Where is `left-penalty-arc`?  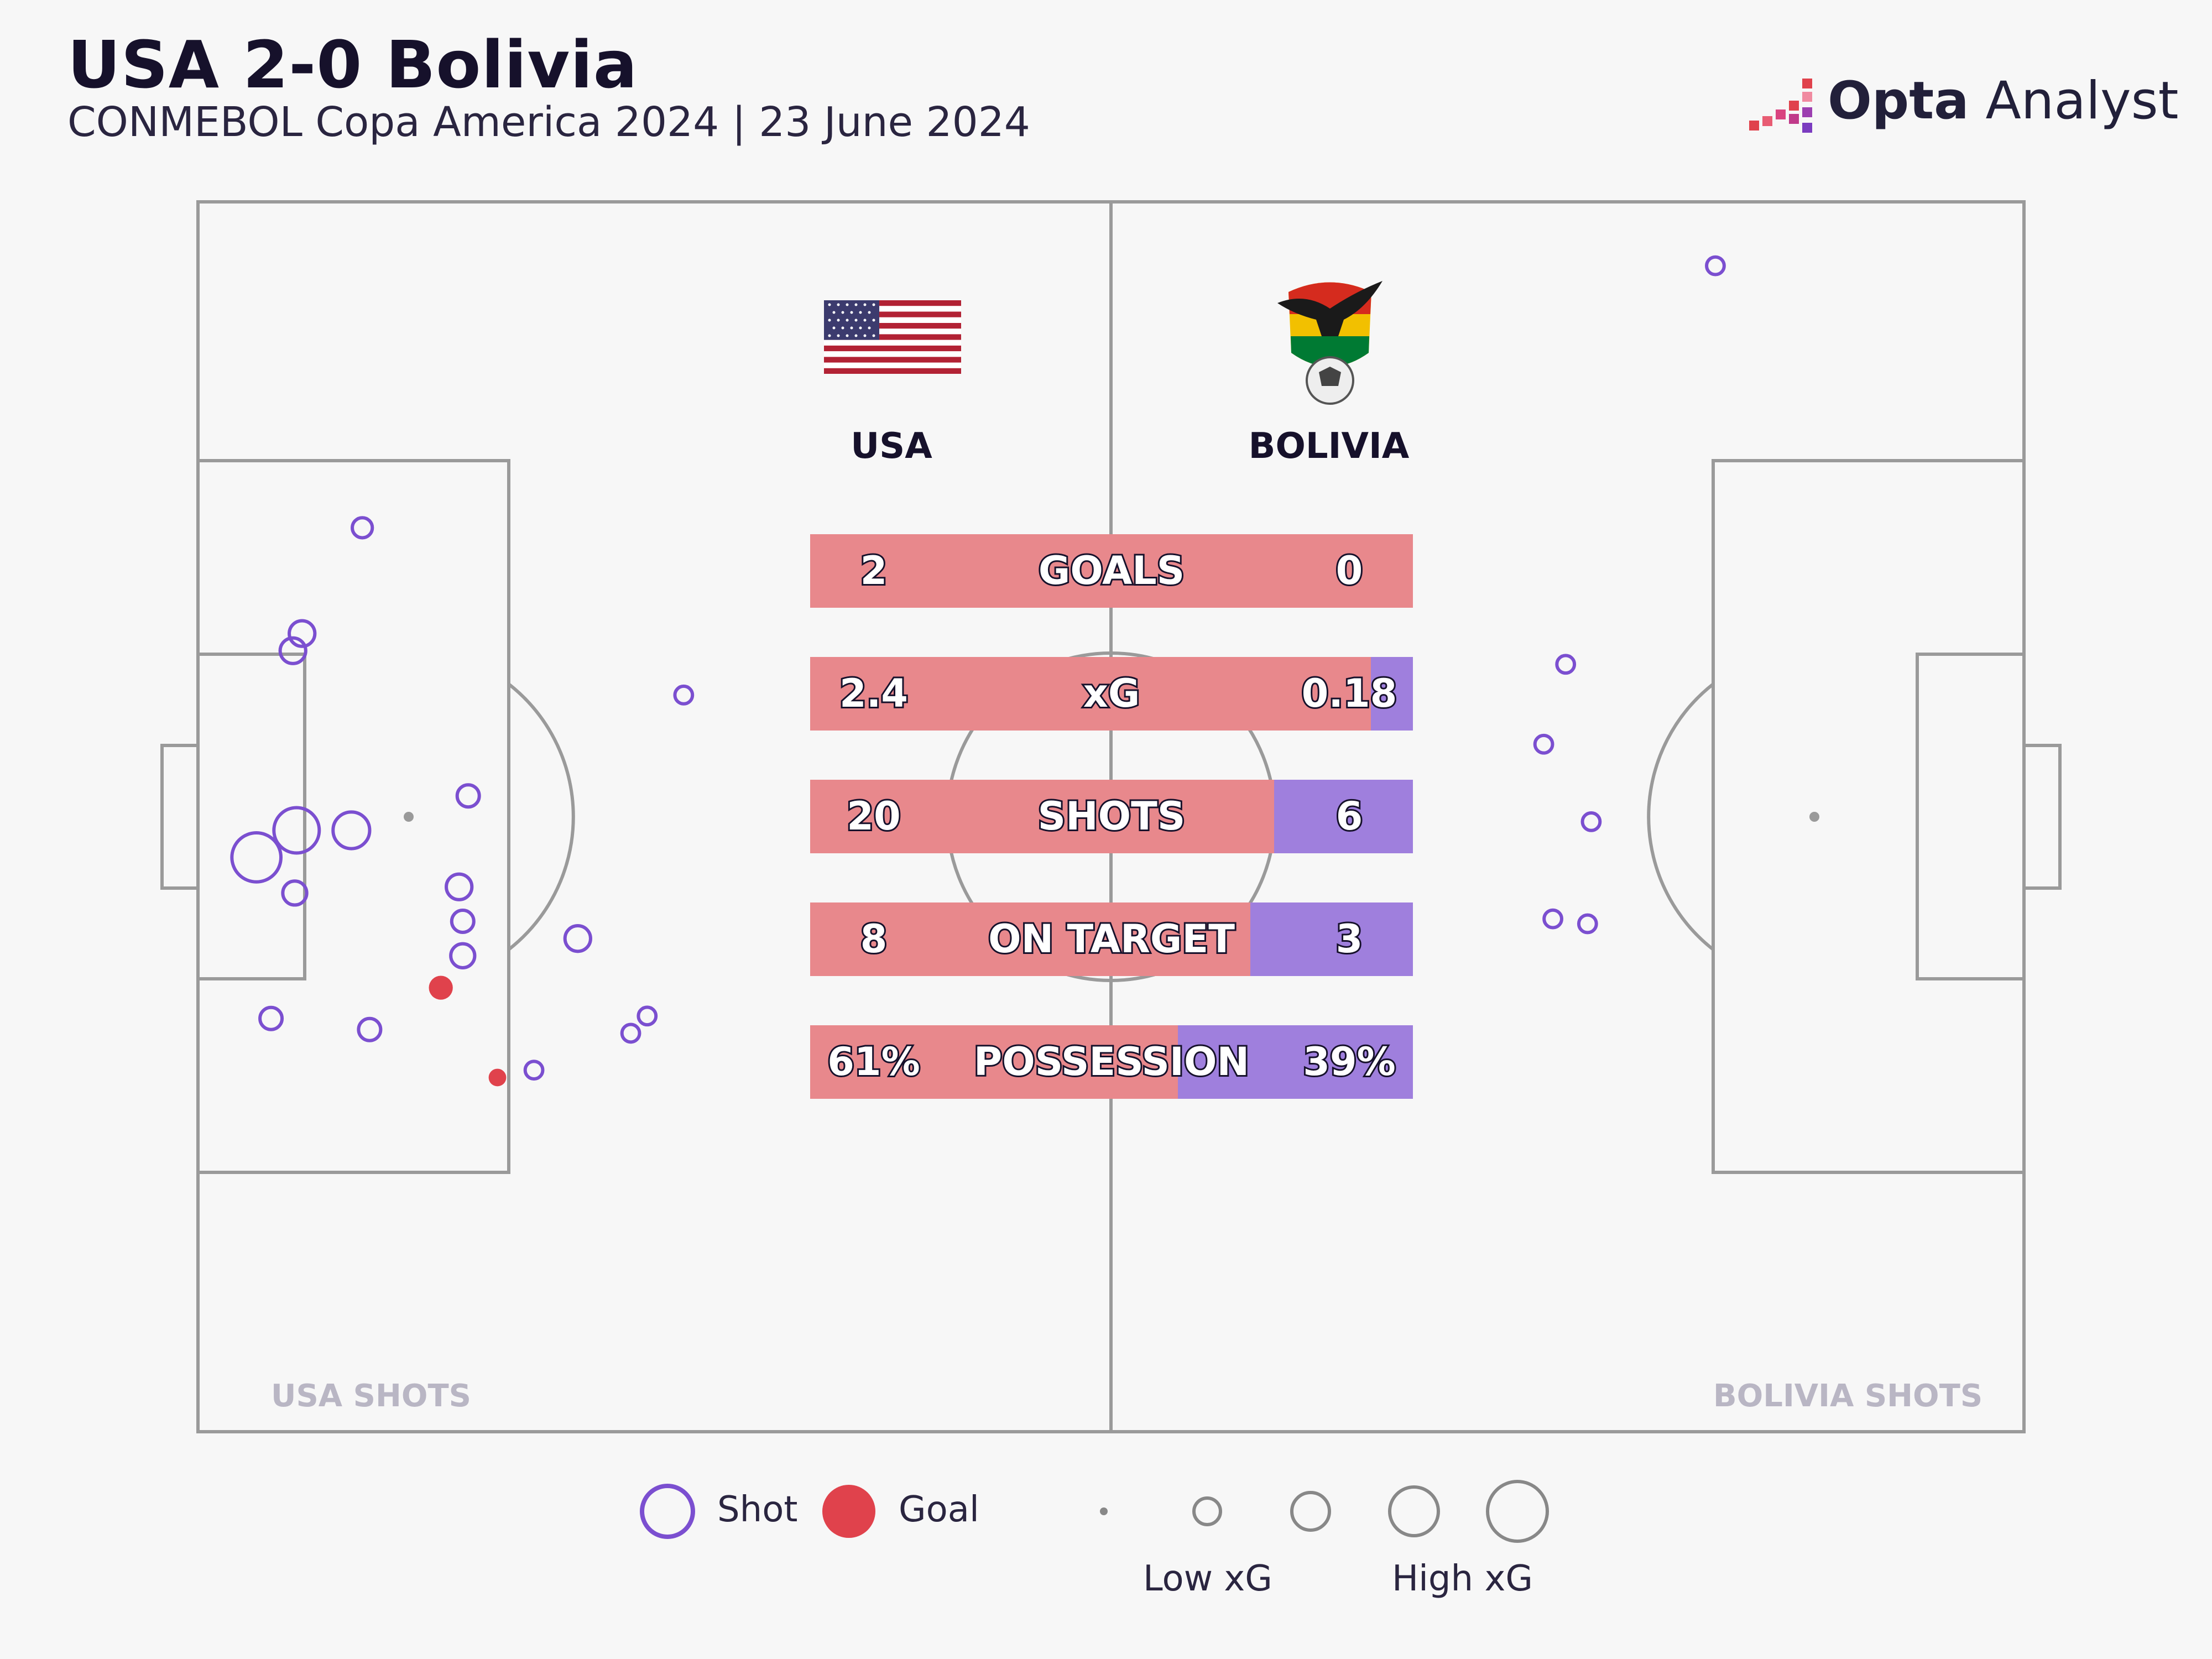 left-penalty-arc is located at coordinates (542, 817).